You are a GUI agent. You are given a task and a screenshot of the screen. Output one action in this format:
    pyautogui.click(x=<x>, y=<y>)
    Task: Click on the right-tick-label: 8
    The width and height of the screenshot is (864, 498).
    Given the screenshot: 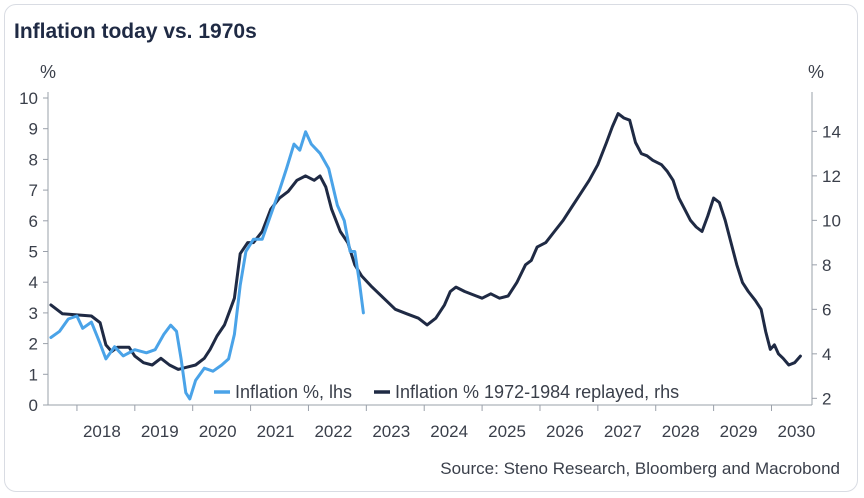 What is the action you would take?
    pyautogui.click(x=826, y=265)
    